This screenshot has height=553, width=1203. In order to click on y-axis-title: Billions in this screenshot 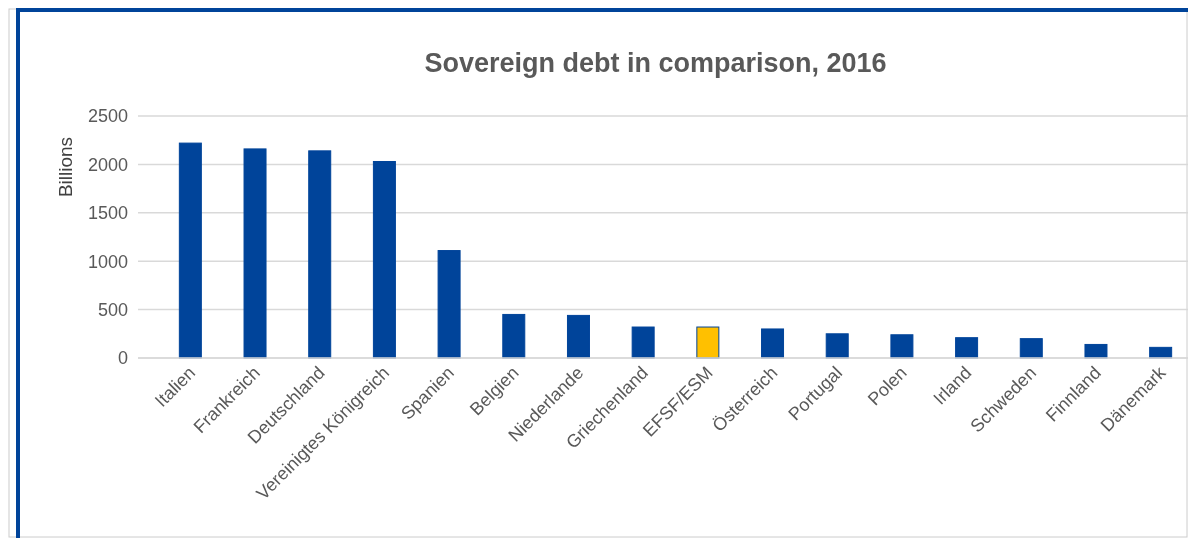, I will do `click(65, 167)`.